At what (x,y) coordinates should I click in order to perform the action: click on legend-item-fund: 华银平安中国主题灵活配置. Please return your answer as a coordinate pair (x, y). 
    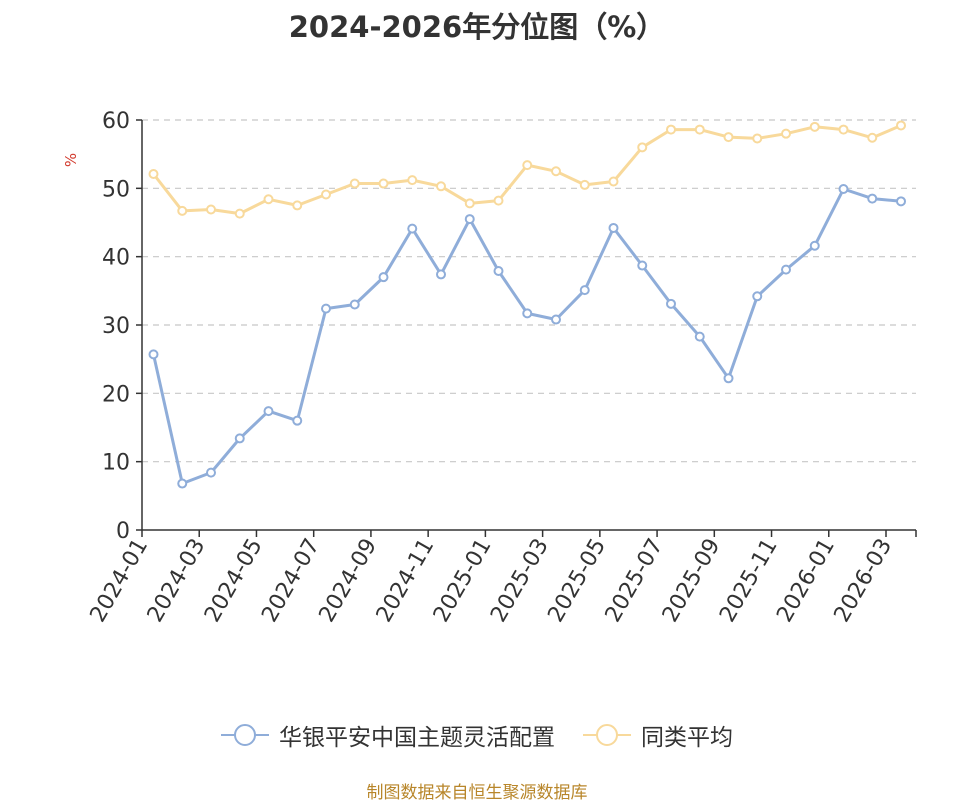
    Looking at the image, I should click on (388, 735).